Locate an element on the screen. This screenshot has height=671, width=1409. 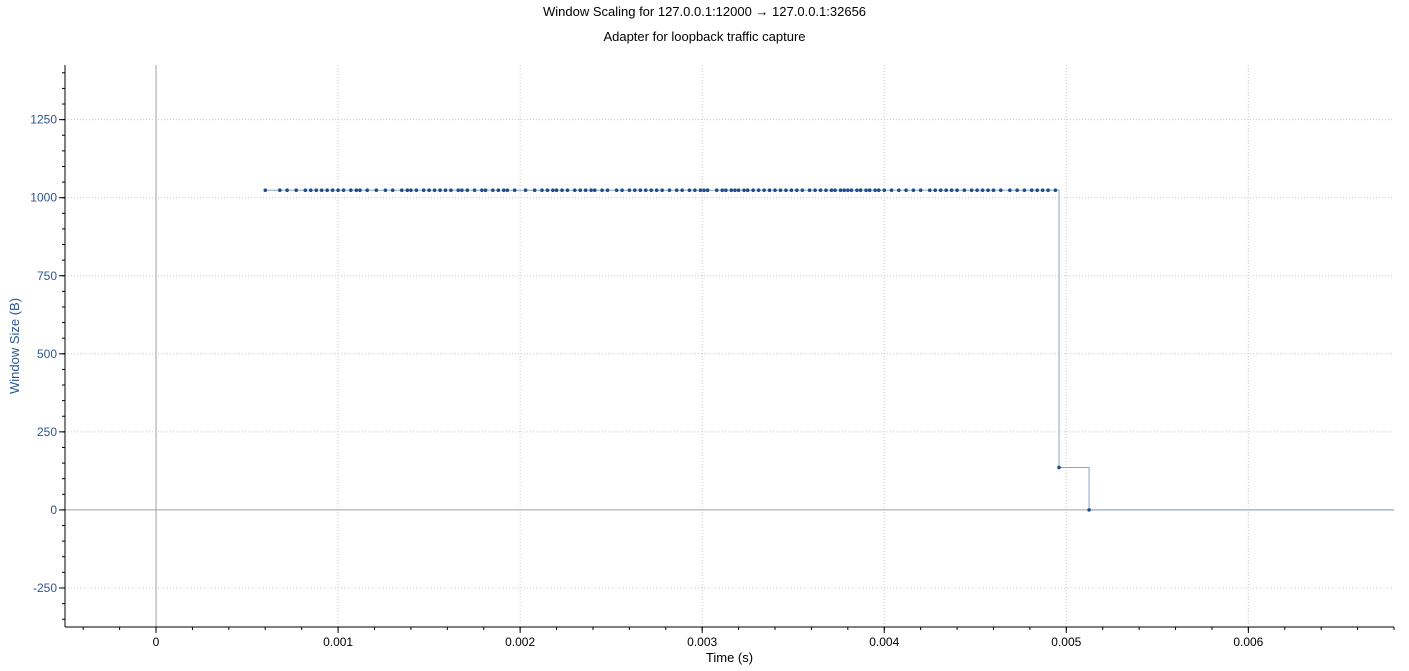
y-tick-label: 500 is located at coordinates (47, 354).